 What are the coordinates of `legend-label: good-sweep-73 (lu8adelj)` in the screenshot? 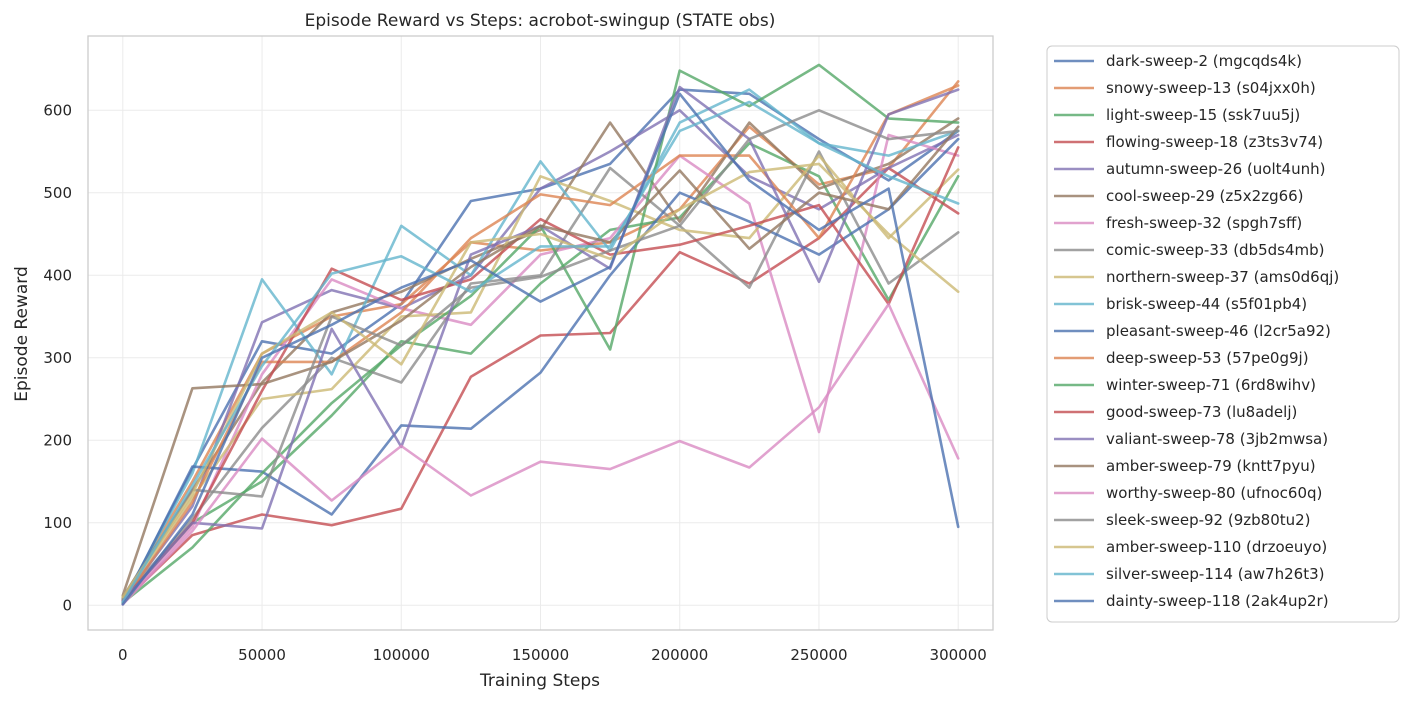 It's located at (1201, 412).